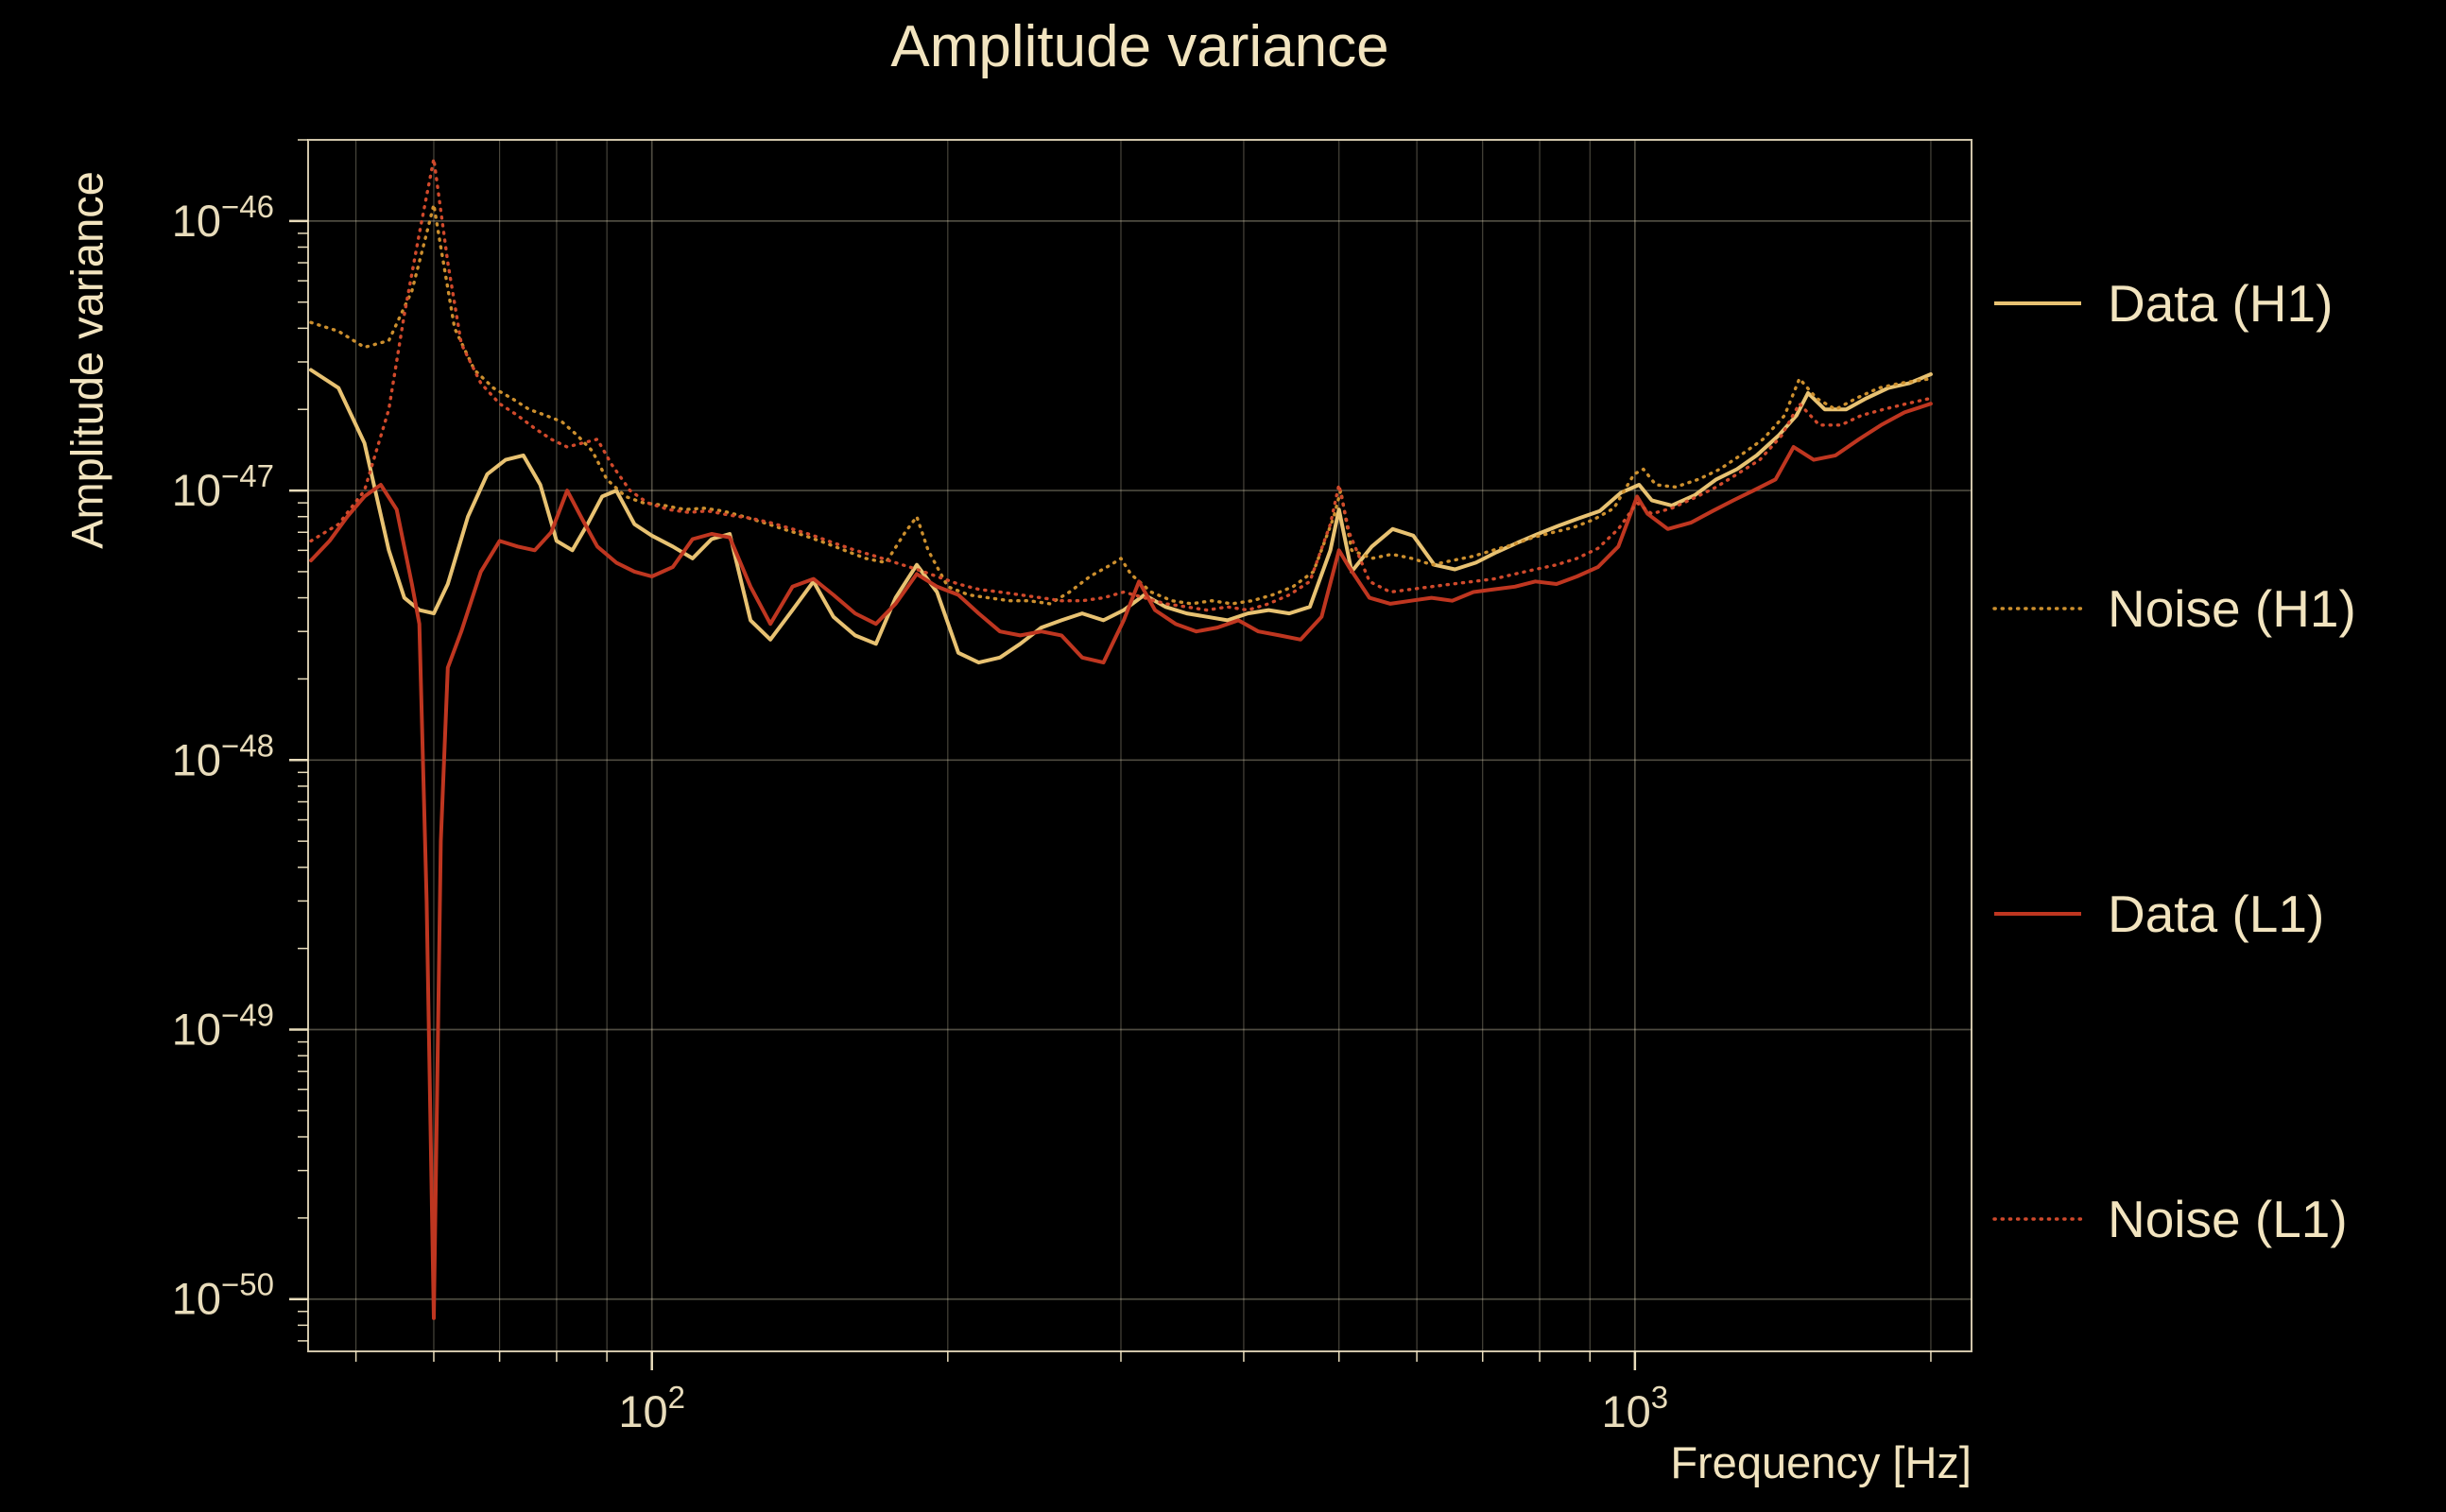  I want to click on y-tick-label: 10−48, so click(223, 756).